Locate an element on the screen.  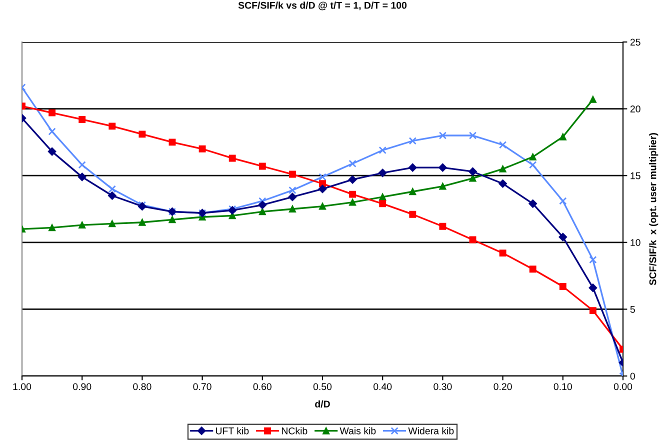
y-tick-label: 10 is located at coordinates (635, 242).